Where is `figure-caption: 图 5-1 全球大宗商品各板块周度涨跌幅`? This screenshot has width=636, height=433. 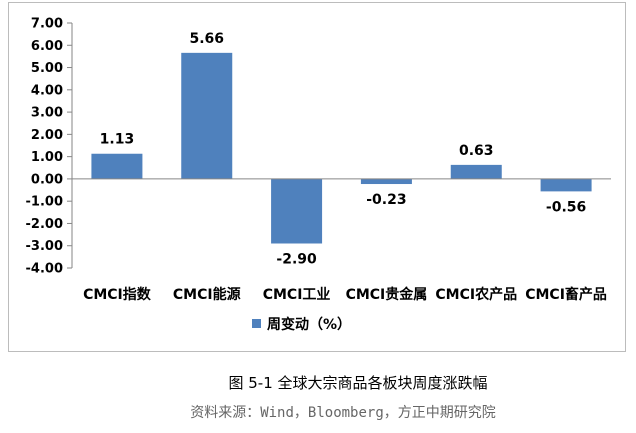
figure-caption: 图 5-1 全球大宗商品各板块周度涨跌幅 is located at coordinates (358, 383).